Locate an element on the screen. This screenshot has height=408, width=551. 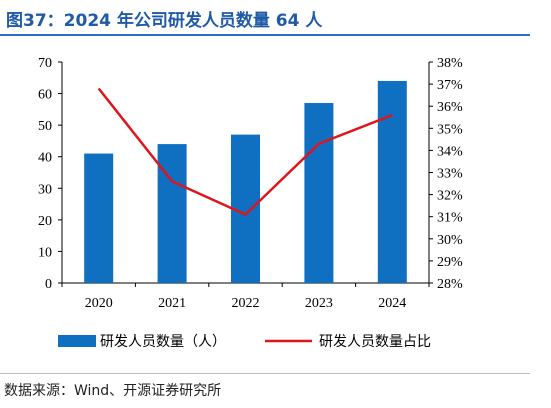
y-right-tick-label: 28% is located at coordinates (450, 284).